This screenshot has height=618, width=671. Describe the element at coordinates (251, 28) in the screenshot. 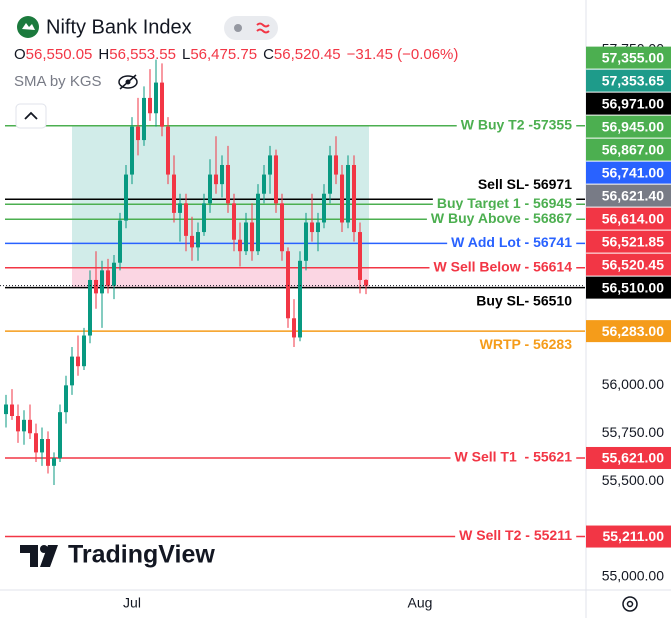

I see `status-pill` at that location.